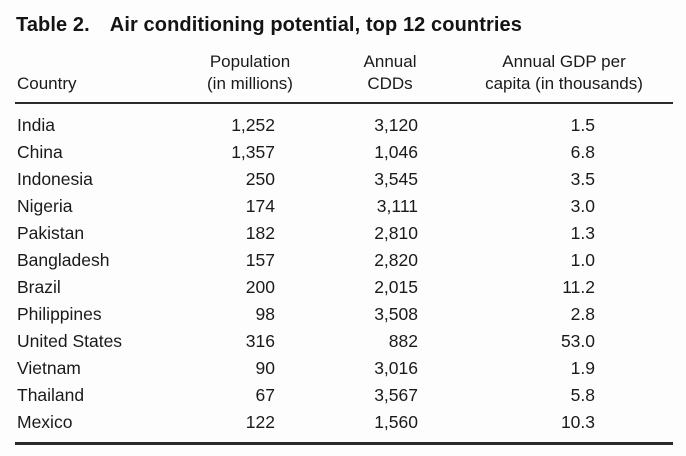 The height and width of the screenshot is (456, 686). What do you see at coordinates (396, 233) in the screenshot?
I see `cdds-cell: 2,810` at bounding box center [396, 233].